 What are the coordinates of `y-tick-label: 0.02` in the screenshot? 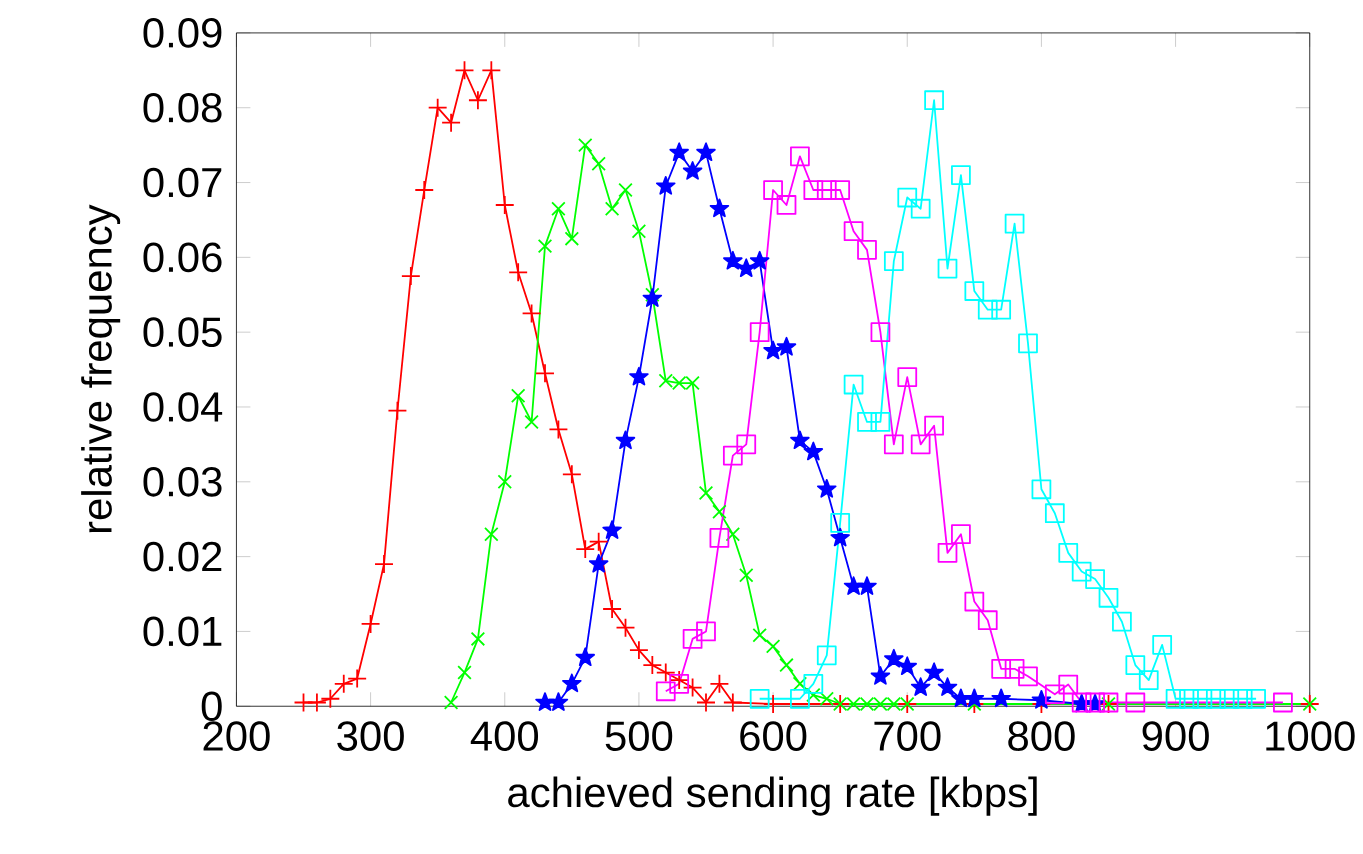 It's located at (182, 556).